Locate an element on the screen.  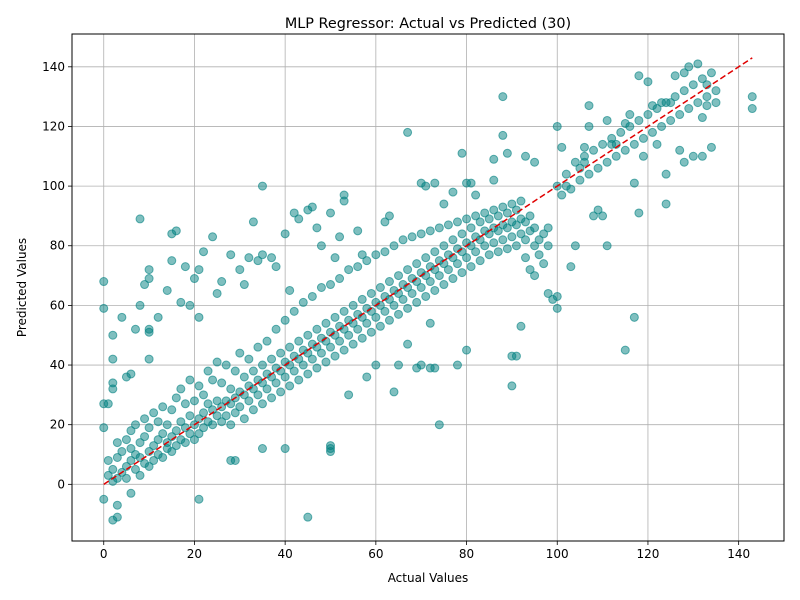
x-tick-label: 100 is located at coordinates (557, 554).